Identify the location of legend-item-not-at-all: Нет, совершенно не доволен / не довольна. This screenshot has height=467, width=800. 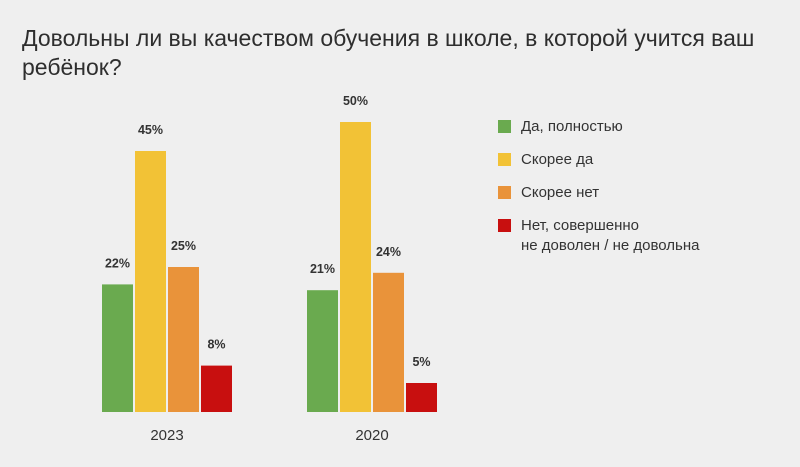
(643, 236).